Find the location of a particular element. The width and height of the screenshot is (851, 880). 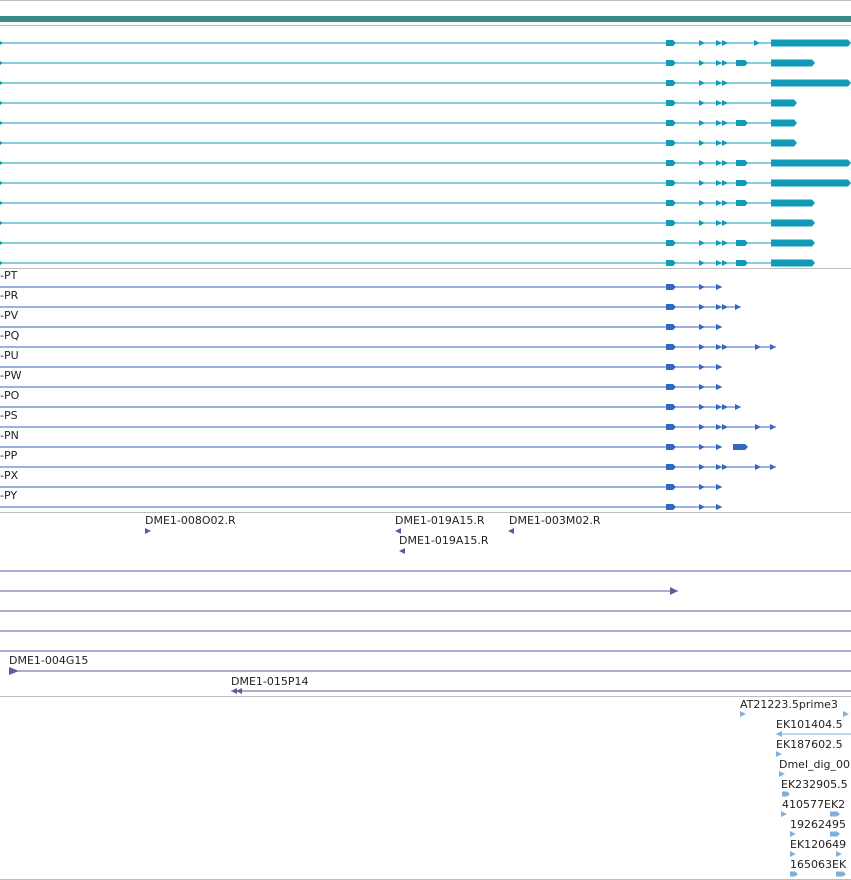

est-label-19262495: 19262495 is located at coordinates (818, 824).